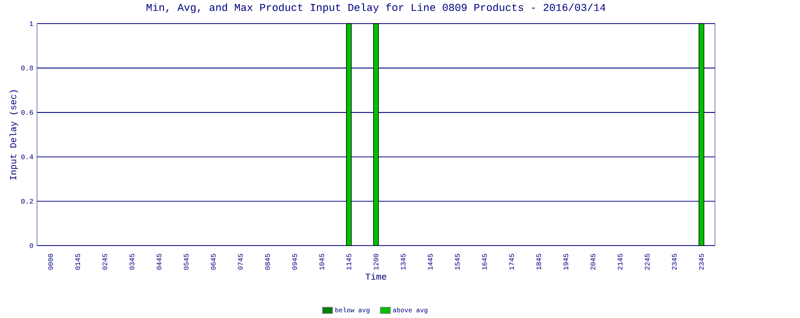 This screenshot has height=318, width=800. I want to click on y-axis-title: Input Delay (sec), so click(14, 135).